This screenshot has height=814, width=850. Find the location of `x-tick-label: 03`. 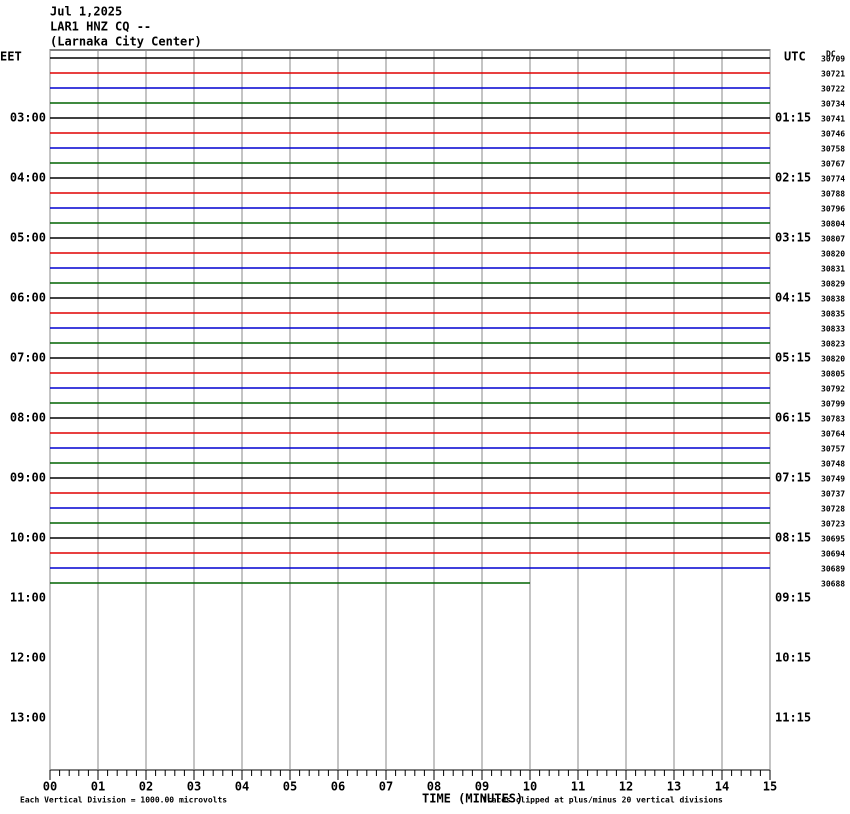

x-tick-label: 03 is located at coordinates (194, 787).